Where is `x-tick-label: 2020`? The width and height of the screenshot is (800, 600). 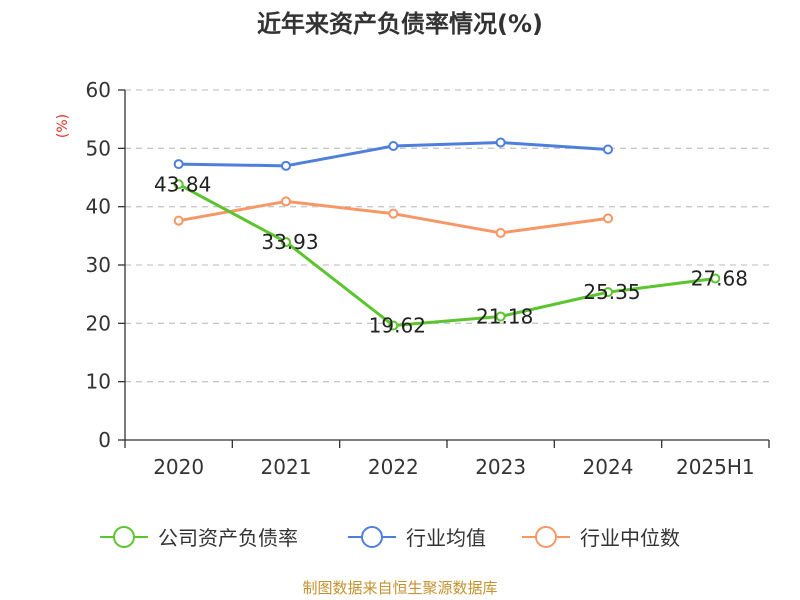 x-tick-label: 2020 is located at coordinates (178, 467).